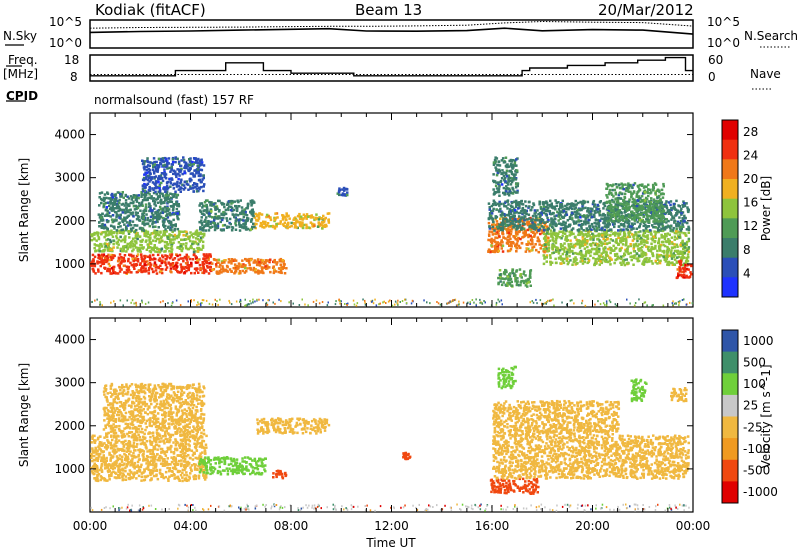  What do you see at coordinates (21, 74) in the screenshot?
I see `freq-unit-label: [MHz]` at bounding box center [21, 74].